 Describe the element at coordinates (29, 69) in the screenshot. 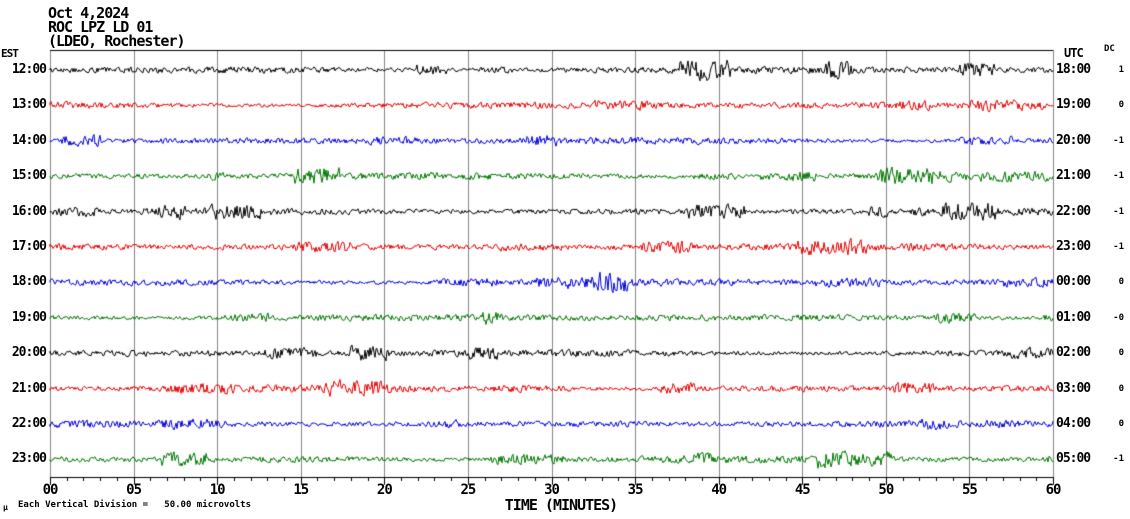

I see `est-time-label: 12:00` at that location.